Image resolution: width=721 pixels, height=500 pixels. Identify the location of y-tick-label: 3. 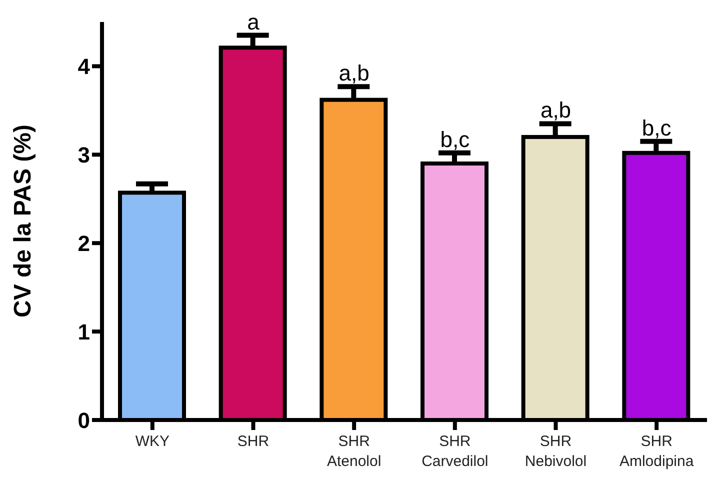
(84, 155).